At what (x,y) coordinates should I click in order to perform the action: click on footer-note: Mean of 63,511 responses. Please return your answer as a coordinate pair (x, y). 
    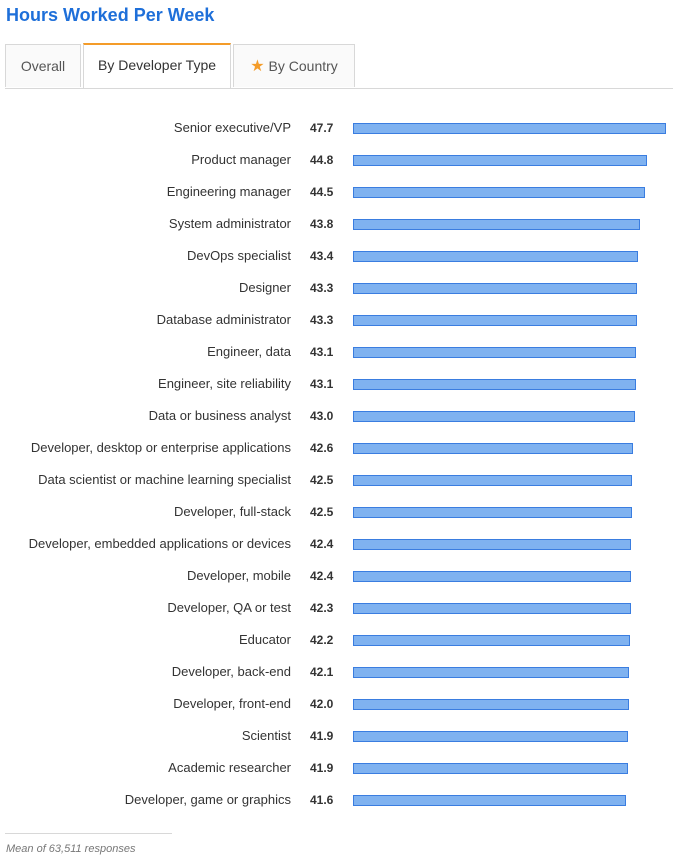
    Looking at the image, I should click on (71, 849).